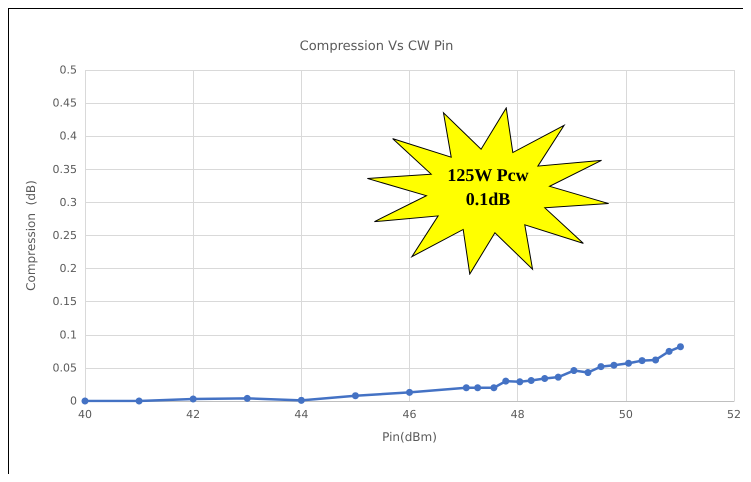 The height and width of the screenshot is (482, 751). What do you see at coordinates (68, 70) in the screenshot?
I see `y-tick-label: 0.5` at bounding box center [68, 70].